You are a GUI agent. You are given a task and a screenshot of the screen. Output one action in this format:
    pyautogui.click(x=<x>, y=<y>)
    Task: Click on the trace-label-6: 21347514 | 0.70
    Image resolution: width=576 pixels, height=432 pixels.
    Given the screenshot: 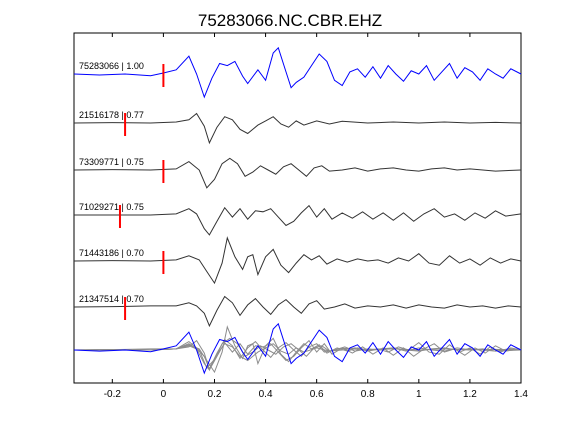 What is the action you would take?
    pyautogui.click(x=111, y=299)
    